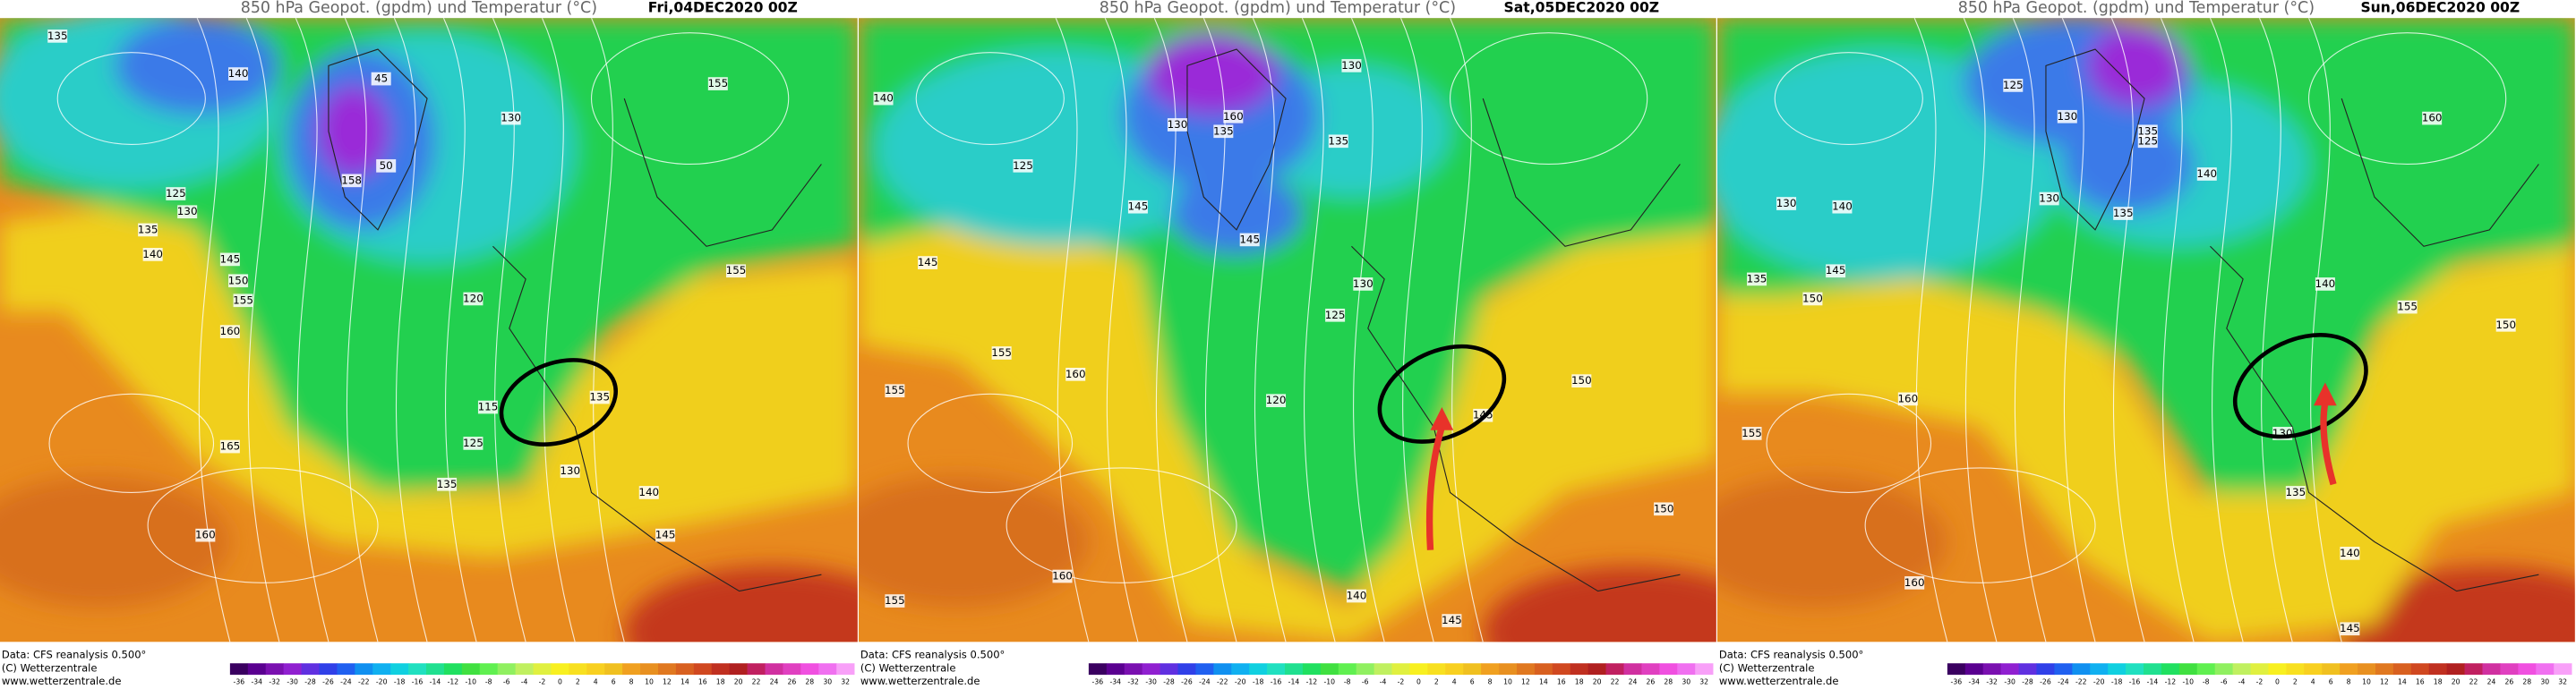 Image resolution: width=2576 pixels, height=689 pixels. I want to click on colorbar-label: 20, so click(738, 681).